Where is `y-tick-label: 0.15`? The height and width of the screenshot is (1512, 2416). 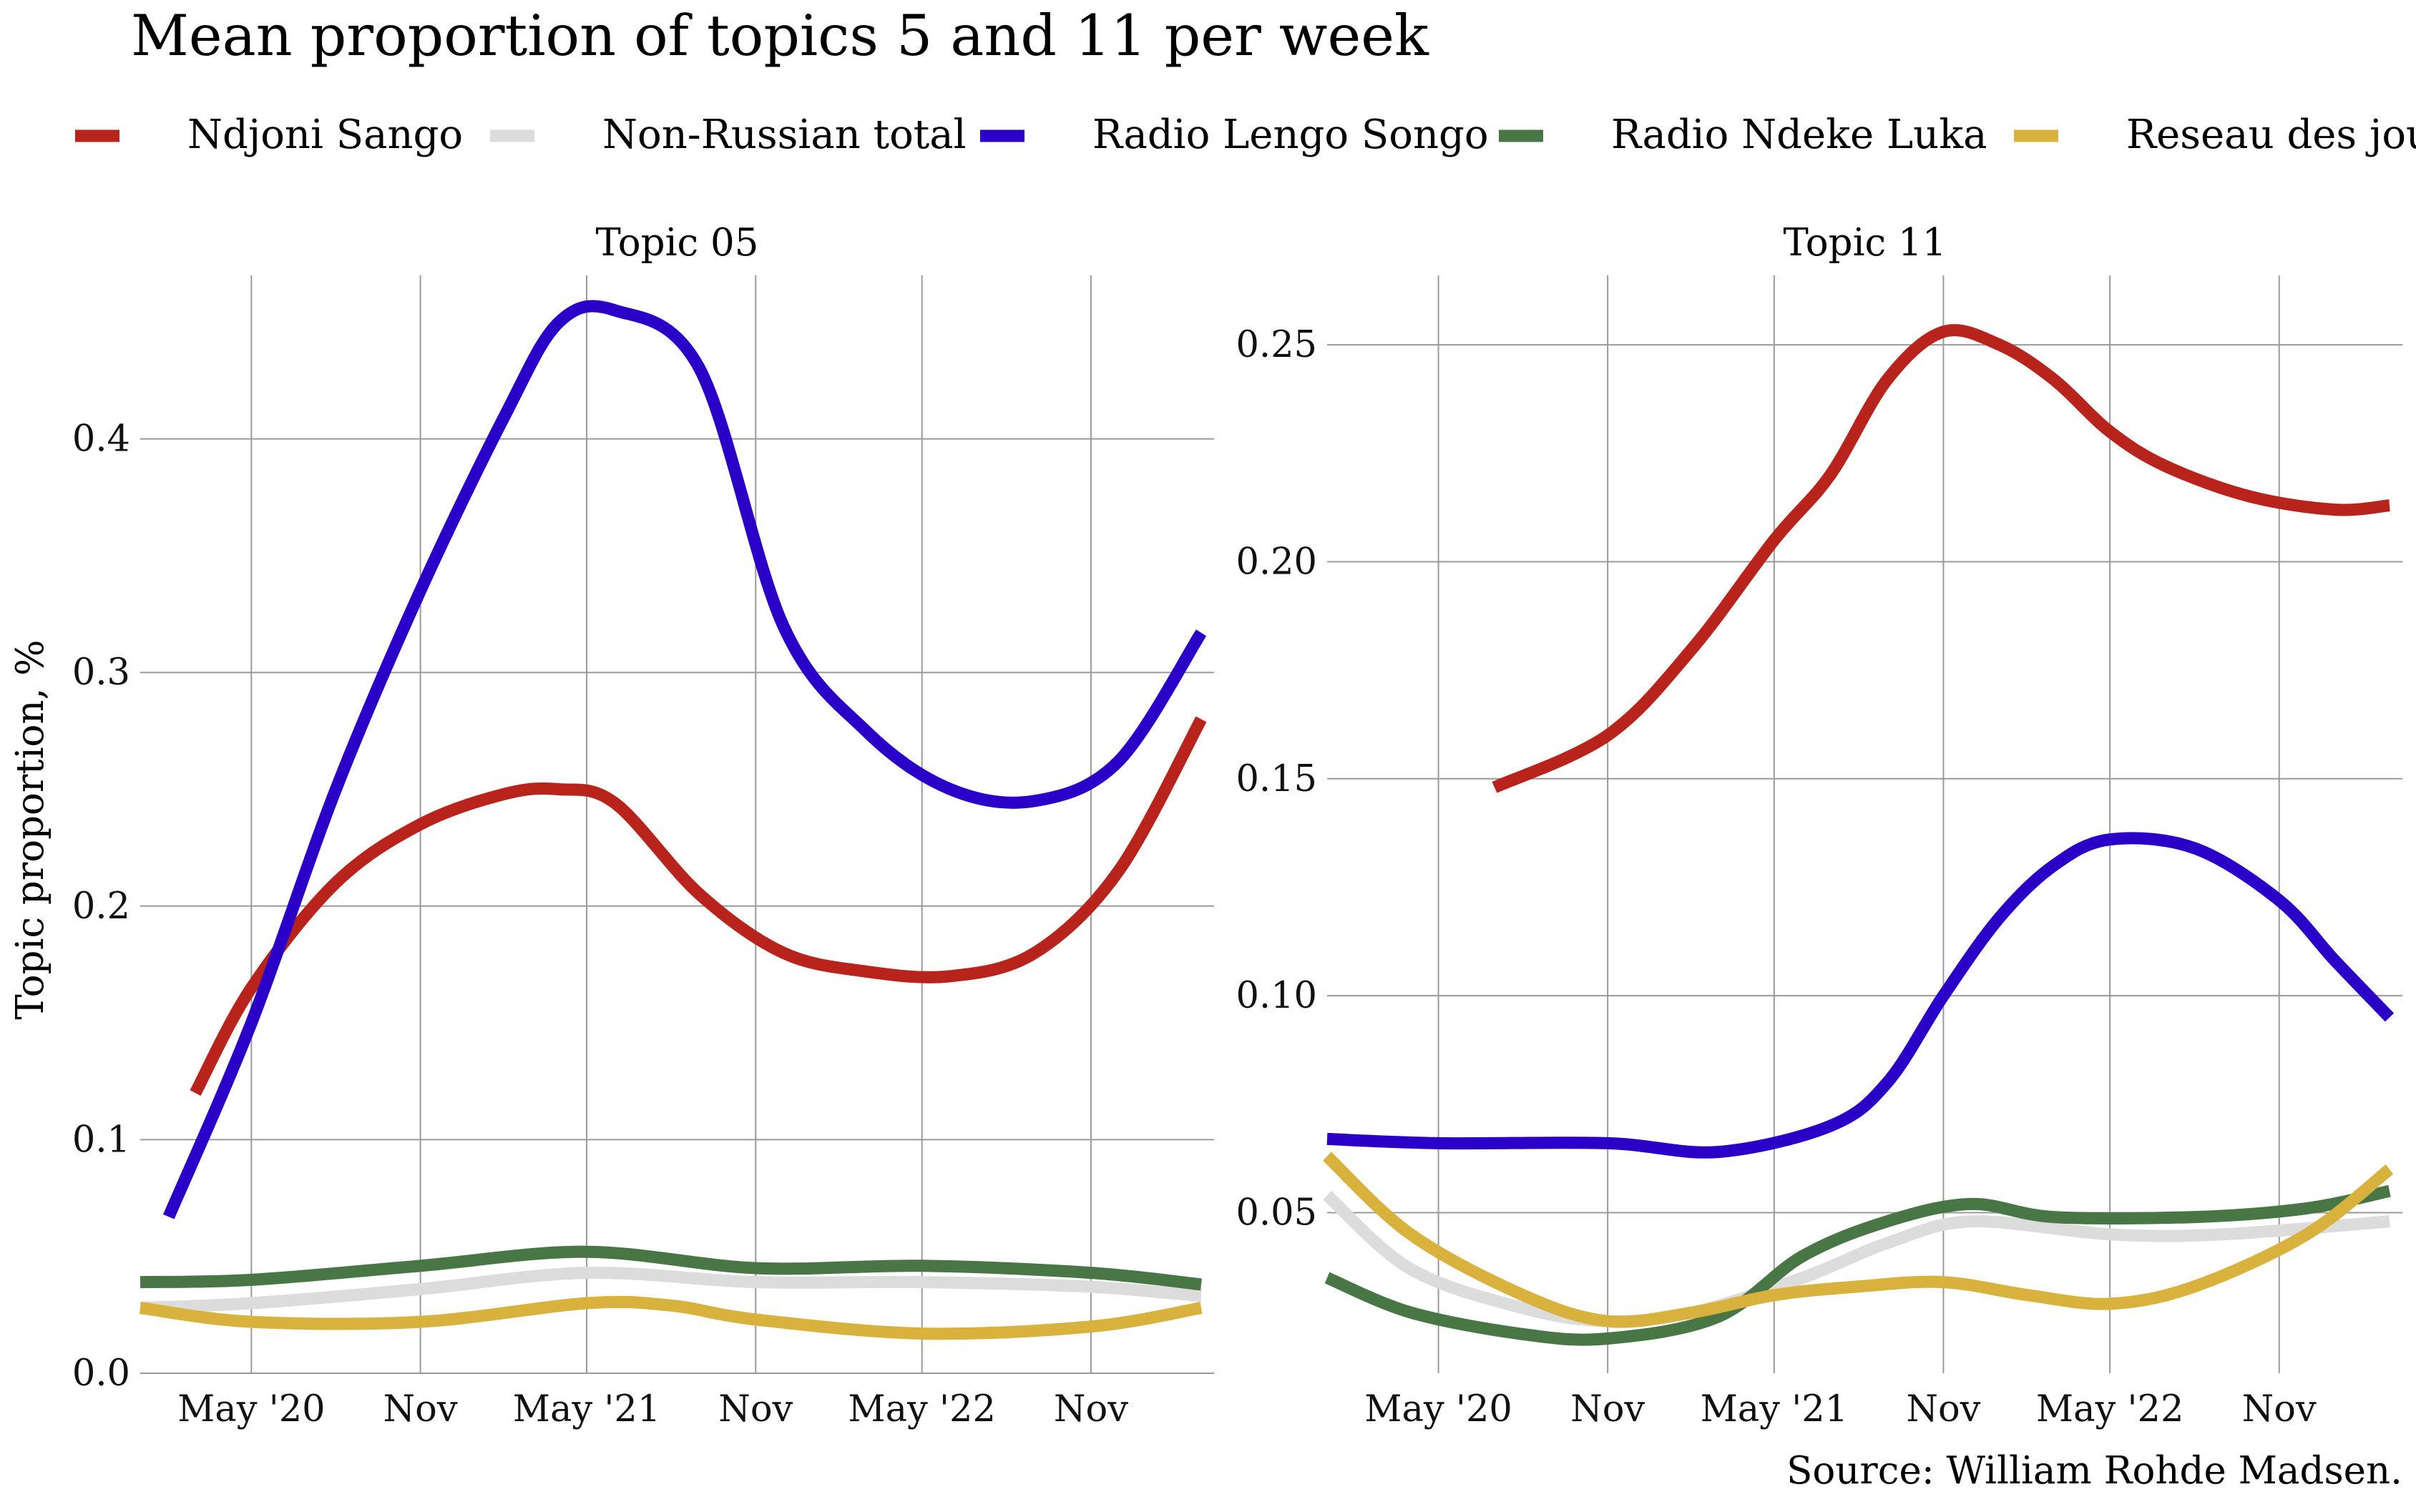 y-tick-label: 0.15 is located at coordinates (1276, 779).